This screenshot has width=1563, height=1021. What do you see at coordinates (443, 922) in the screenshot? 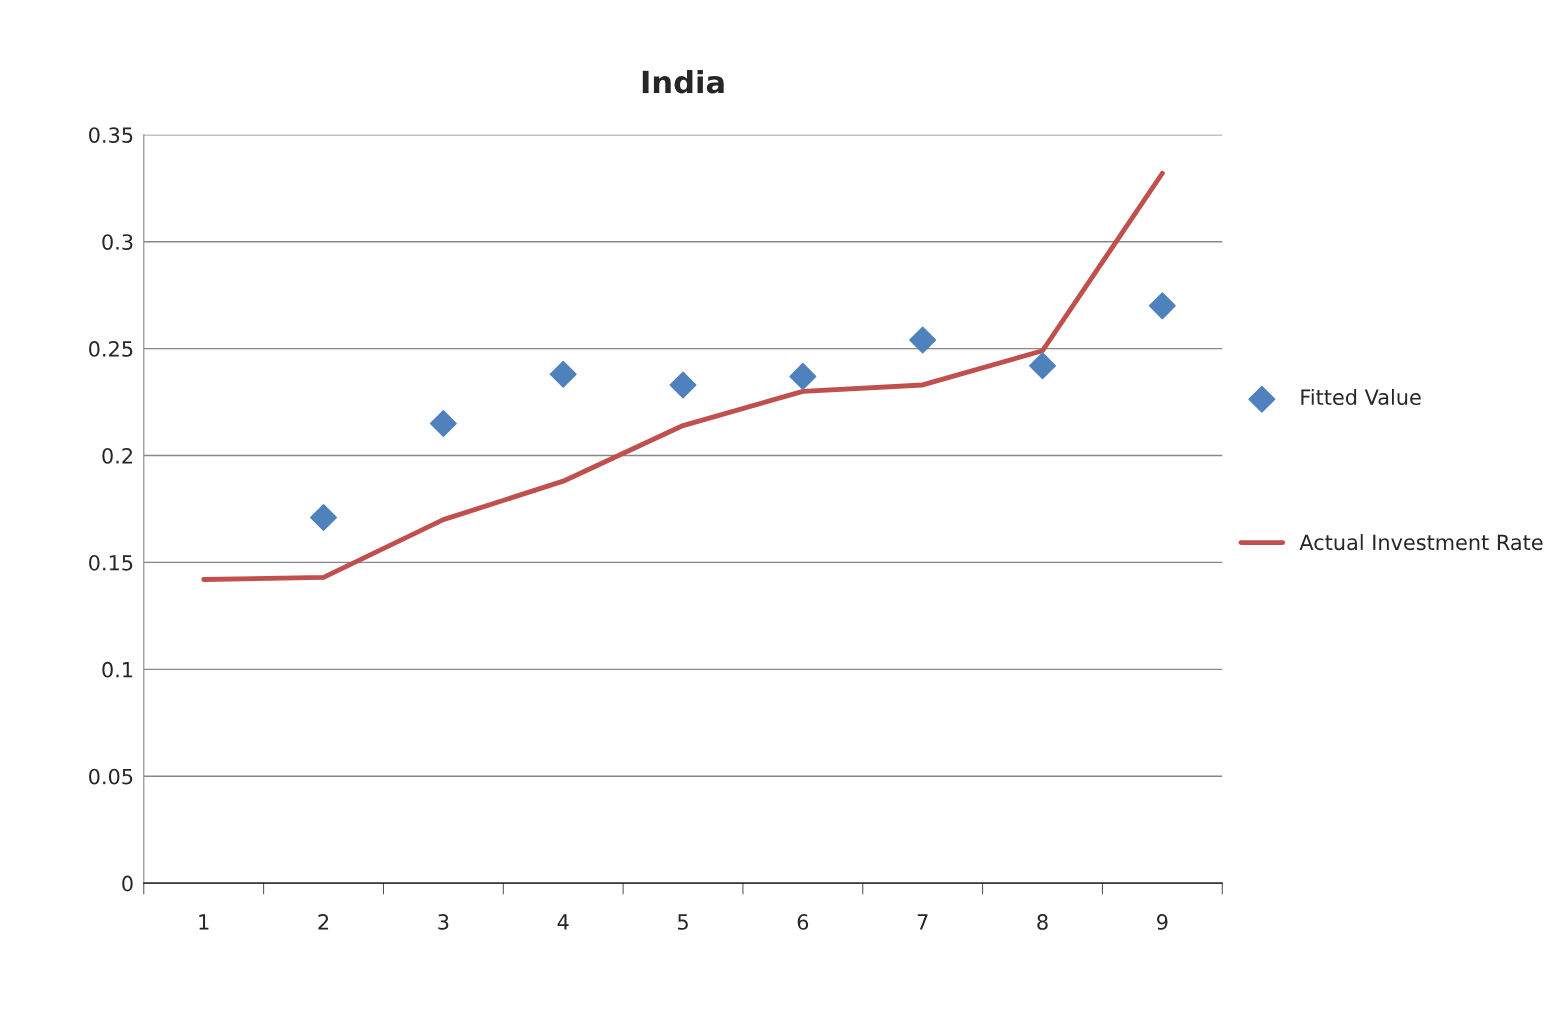
I see `x-tick-label: 3` at bounding box center [443, 922].